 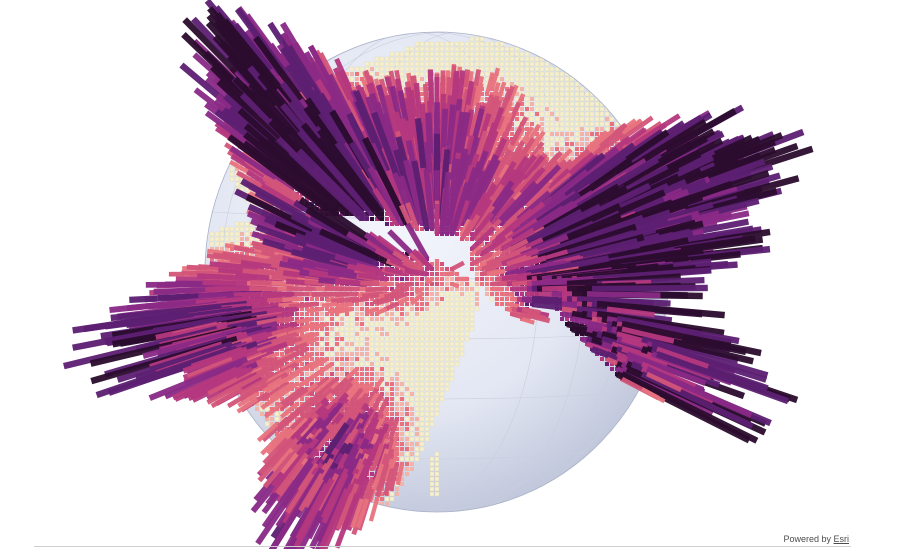 What do you see at coordinates (442, 540) in the screenshot?
I see `attribution-bar: Powered by Esri` at bounding box center [442, 540].